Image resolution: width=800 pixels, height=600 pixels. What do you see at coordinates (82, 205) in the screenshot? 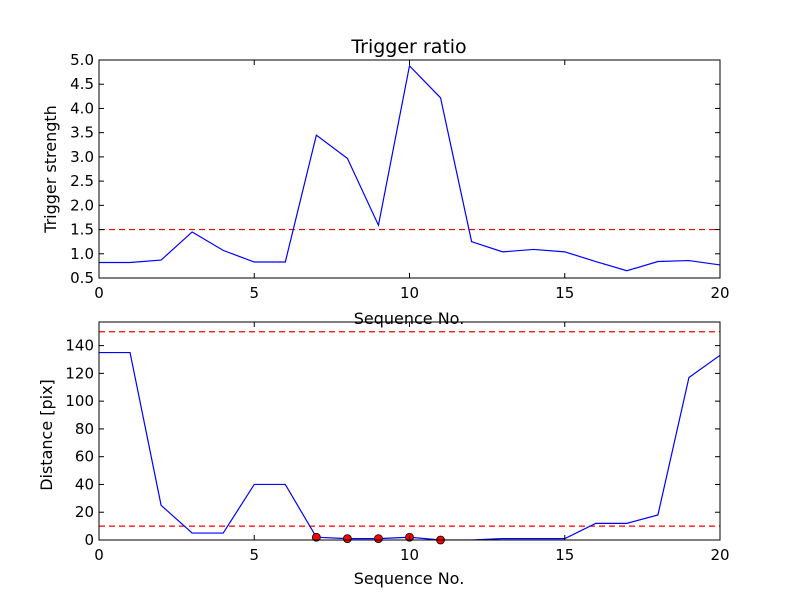
I see `y-tick-label: 2.0` at bounding box center [82, 205].